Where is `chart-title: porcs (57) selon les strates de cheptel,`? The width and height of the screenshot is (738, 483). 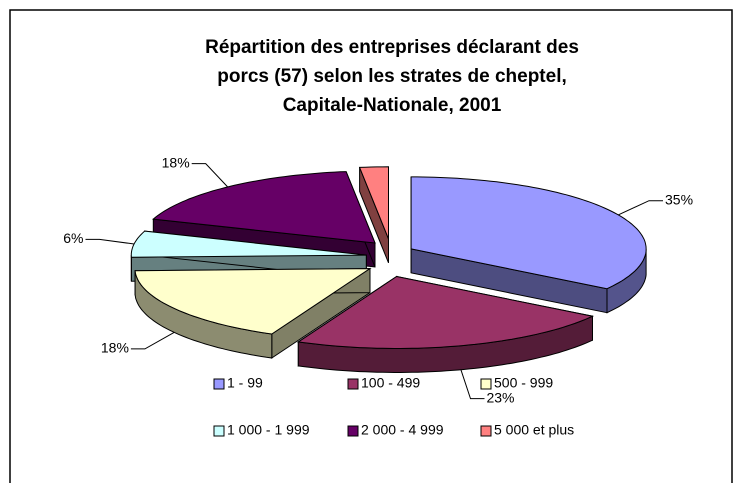 chart-title: porcs (57) selon les strates de cheptel, is located at coordinates (392, 76).